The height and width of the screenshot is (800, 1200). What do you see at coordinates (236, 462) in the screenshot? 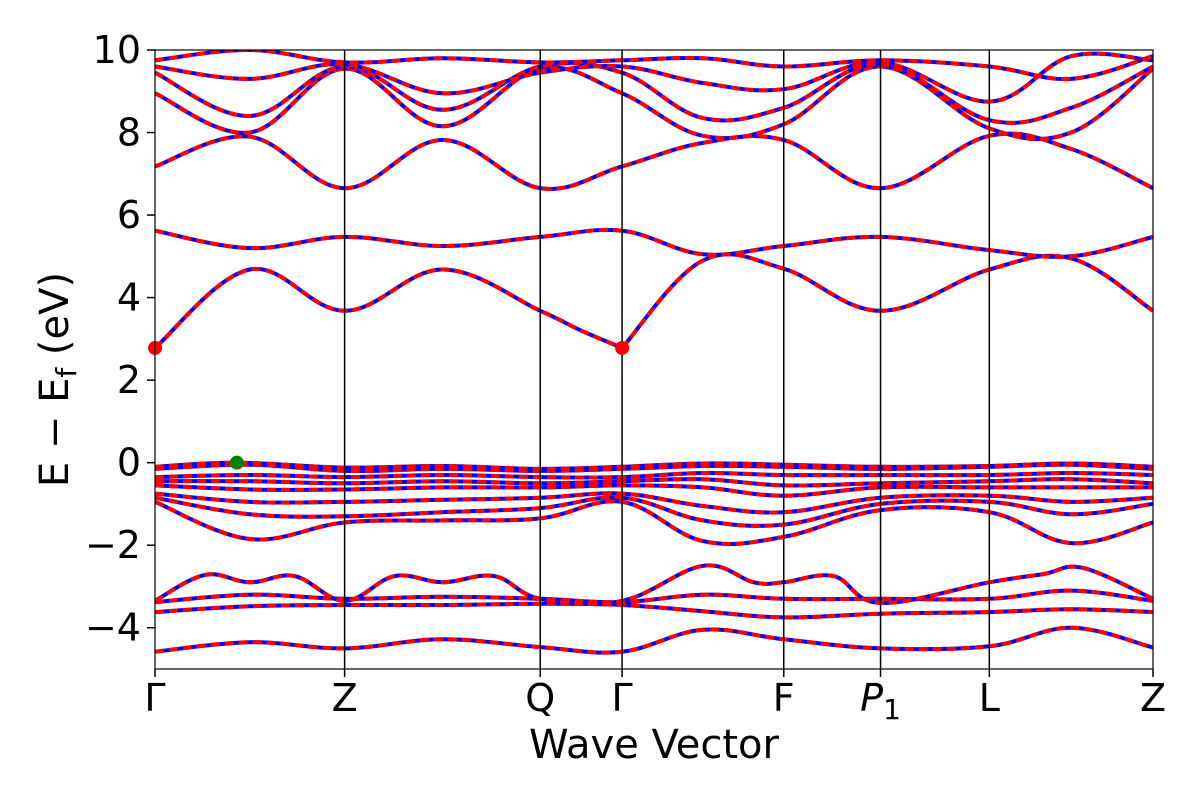
I see `vbm-marker` at bounding box center [236, 462].